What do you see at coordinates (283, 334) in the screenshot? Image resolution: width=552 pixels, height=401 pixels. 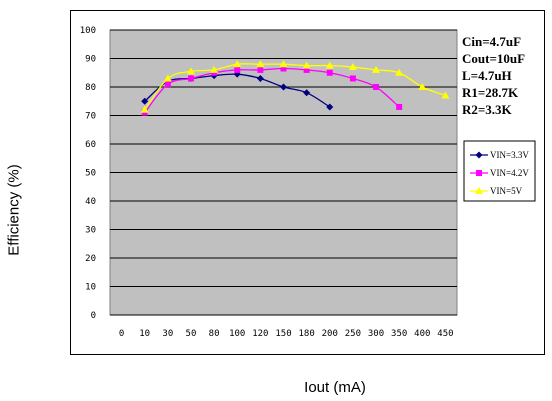 I see `x-tick-label: 150` at bounding box center [283, 334].